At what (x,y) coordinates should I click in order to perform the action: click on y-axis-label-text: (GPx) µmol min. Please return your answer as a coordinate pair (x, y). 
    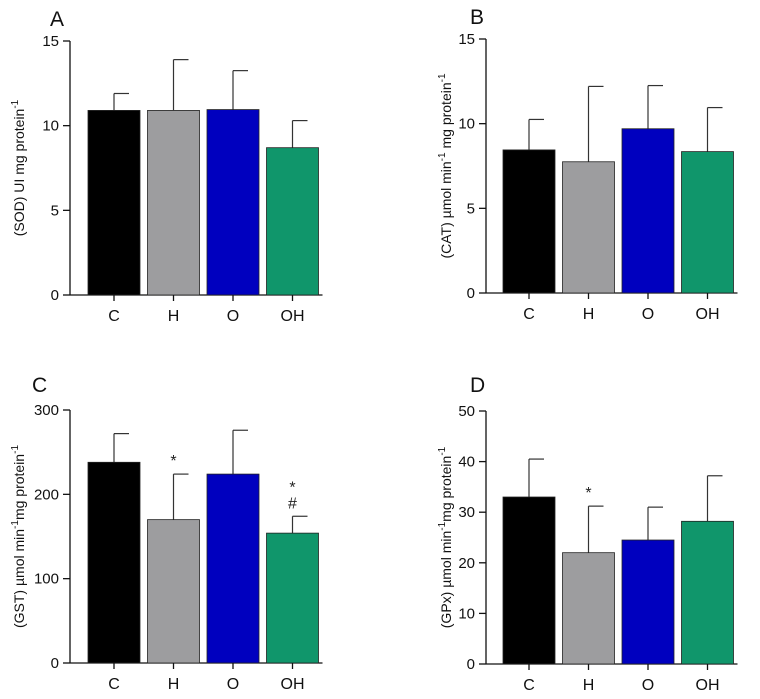
    Looking at the image, I should click on (446, 580).